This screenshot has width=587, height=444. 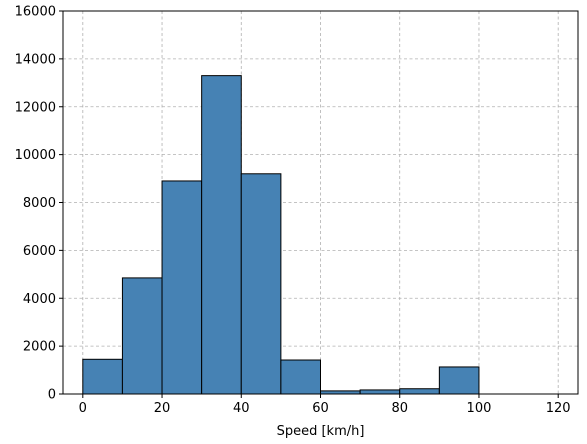 I want to click on y-tick-label: 8000, so click(x=39, y=203).